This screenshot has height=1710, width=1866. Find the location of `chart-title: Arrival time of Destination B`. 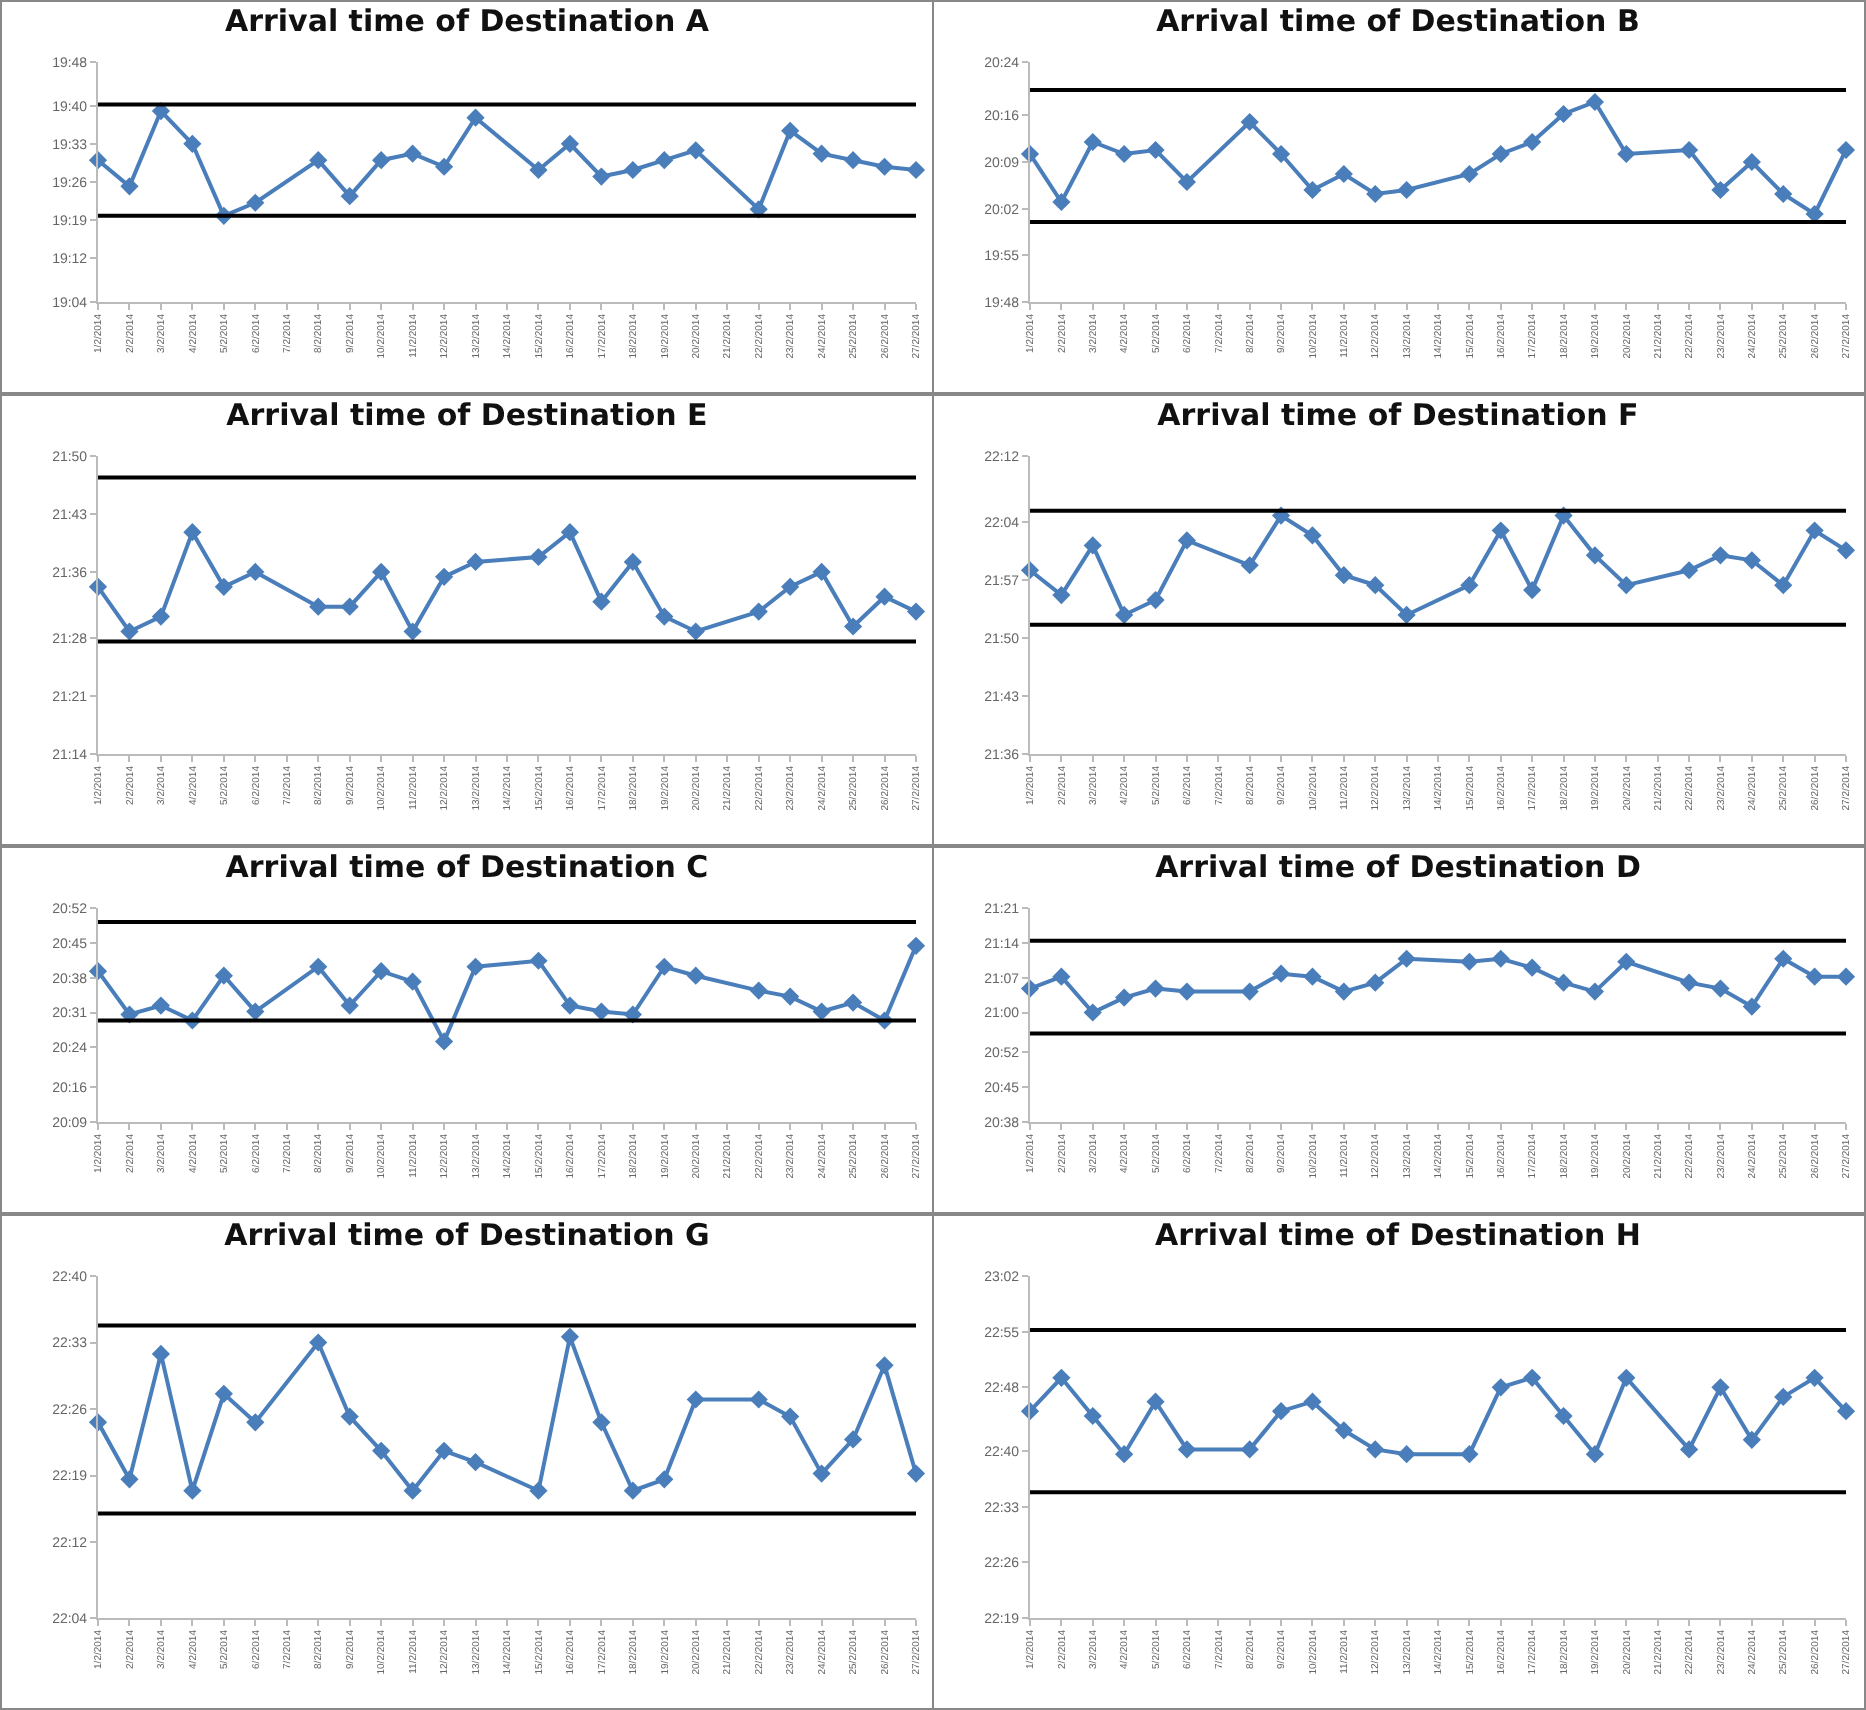

chart-title: Arrival time of Destination B is located at coordinates (1398, 20).